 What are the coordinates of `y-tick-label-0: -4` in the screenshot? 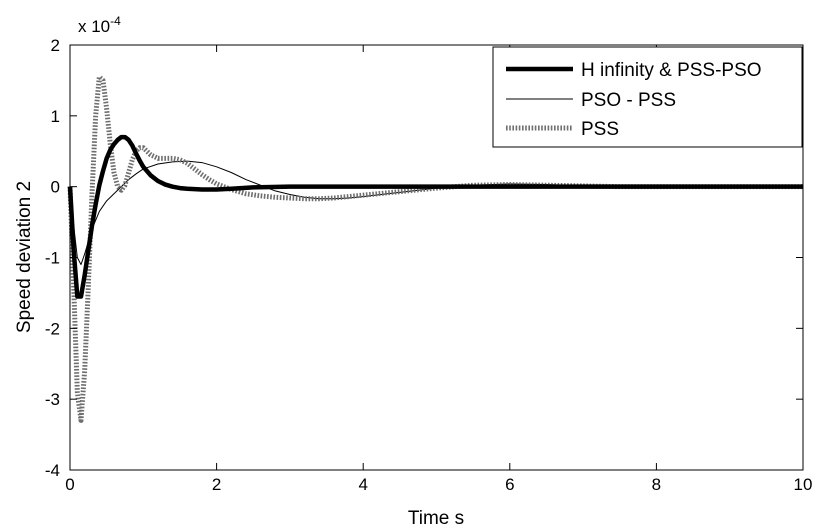 It's located at (52, 470).